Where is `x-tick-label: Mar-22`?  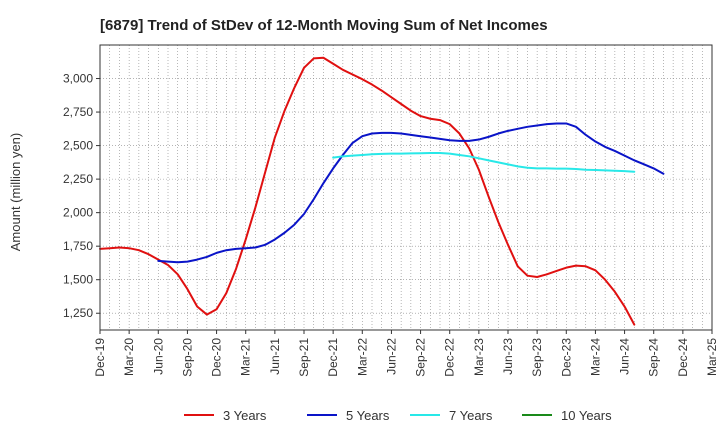
x-tick-label: Mar-22 is located at coordinates (362, 357).